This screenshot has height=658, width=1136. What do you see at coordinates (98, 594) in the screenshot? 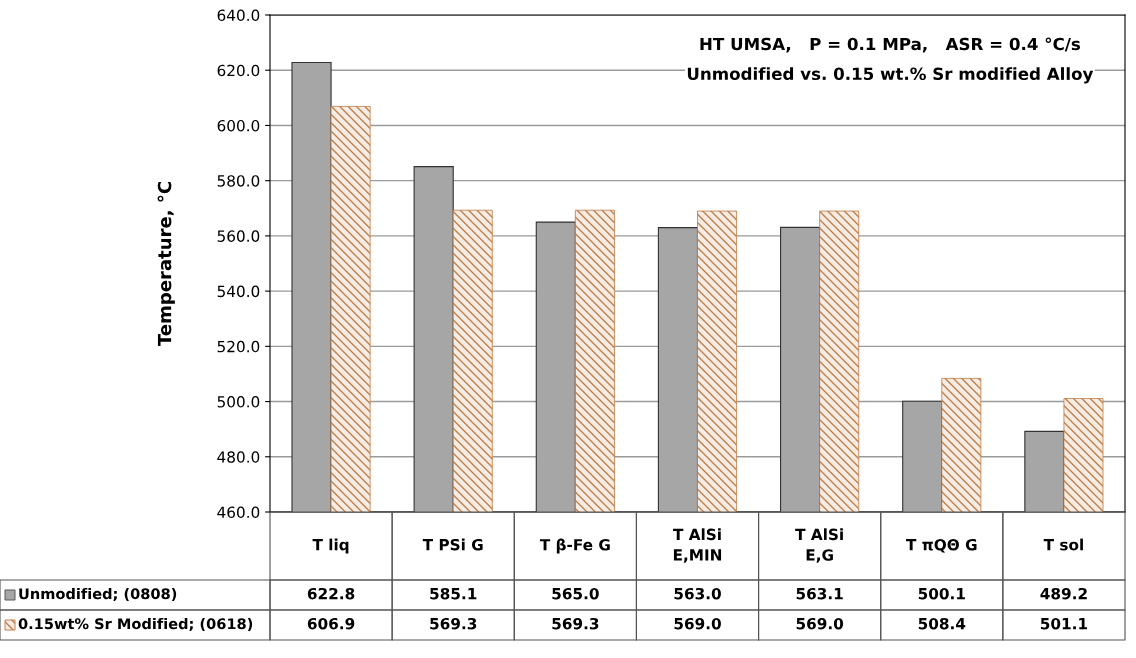
I see `legend-label: Unmodified; (0808)` at bounding box center [98, 594].